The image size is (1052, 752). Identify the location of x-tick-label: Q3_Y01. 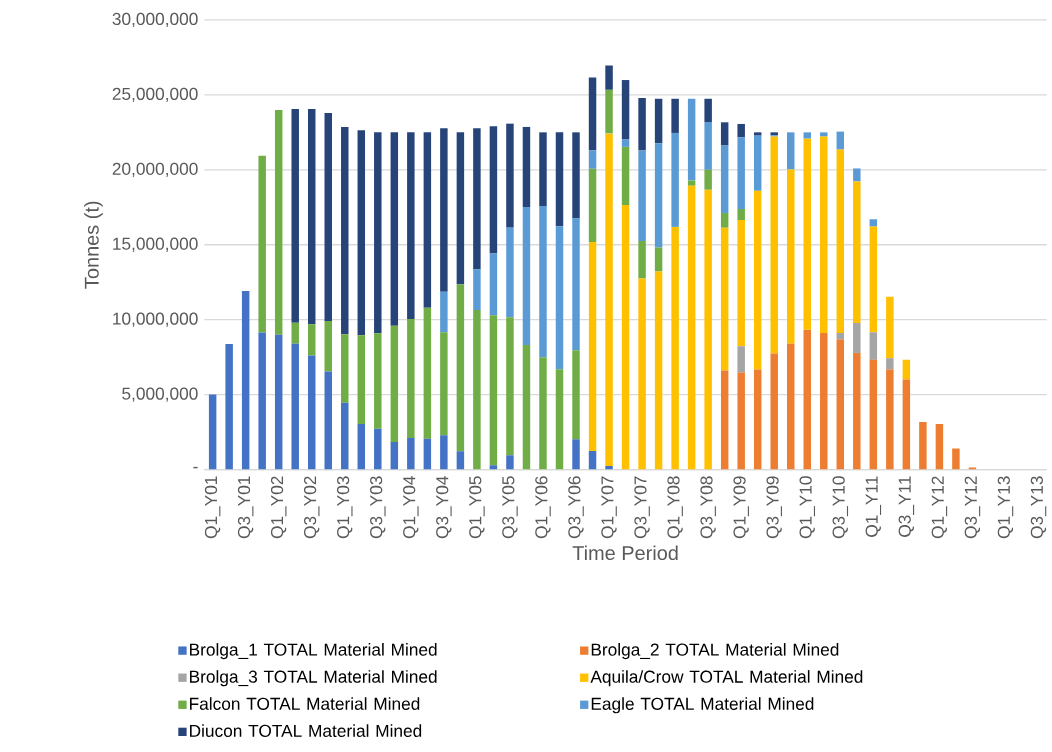
(245, 507).